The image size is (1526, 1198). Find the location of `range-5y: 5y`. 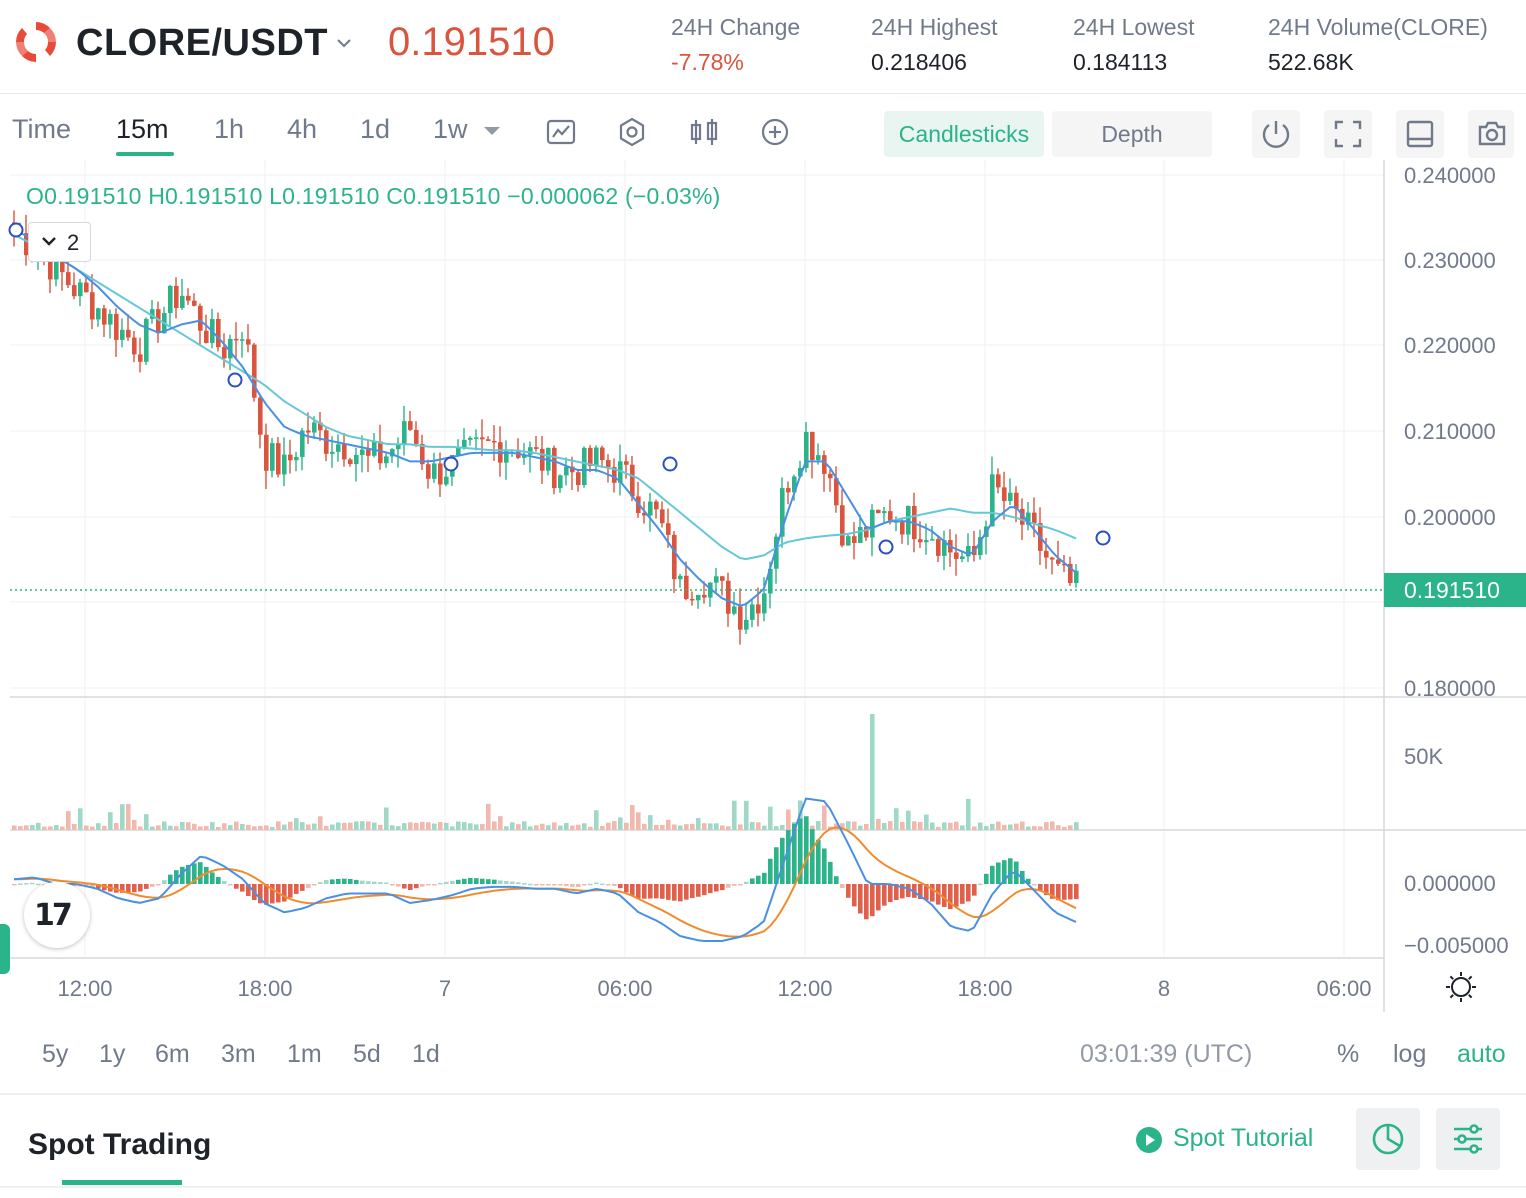

range-5y: 5y is located at coordinates (55, 1054).